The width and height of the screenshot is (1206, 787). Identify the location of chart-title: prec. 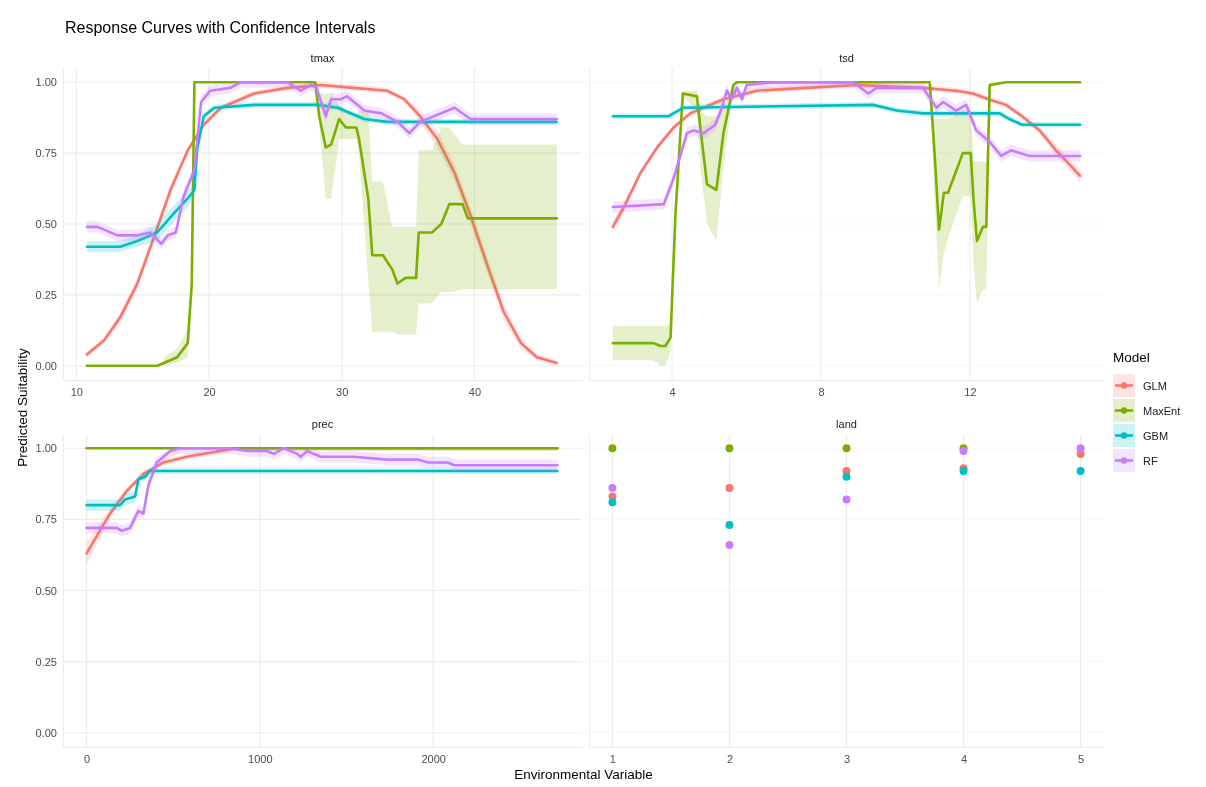
(322, 424).